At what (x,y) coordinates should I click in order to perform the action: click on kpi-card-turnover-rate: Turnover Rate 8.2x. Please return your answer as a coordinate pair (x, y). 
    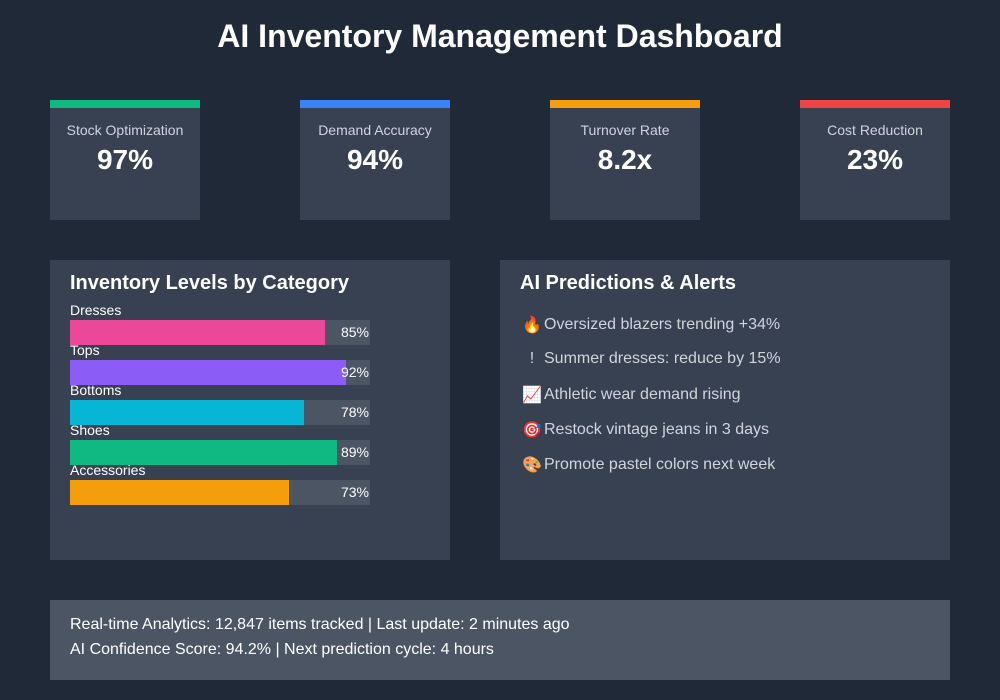
    Looking at the image, I should click on (625, 160).